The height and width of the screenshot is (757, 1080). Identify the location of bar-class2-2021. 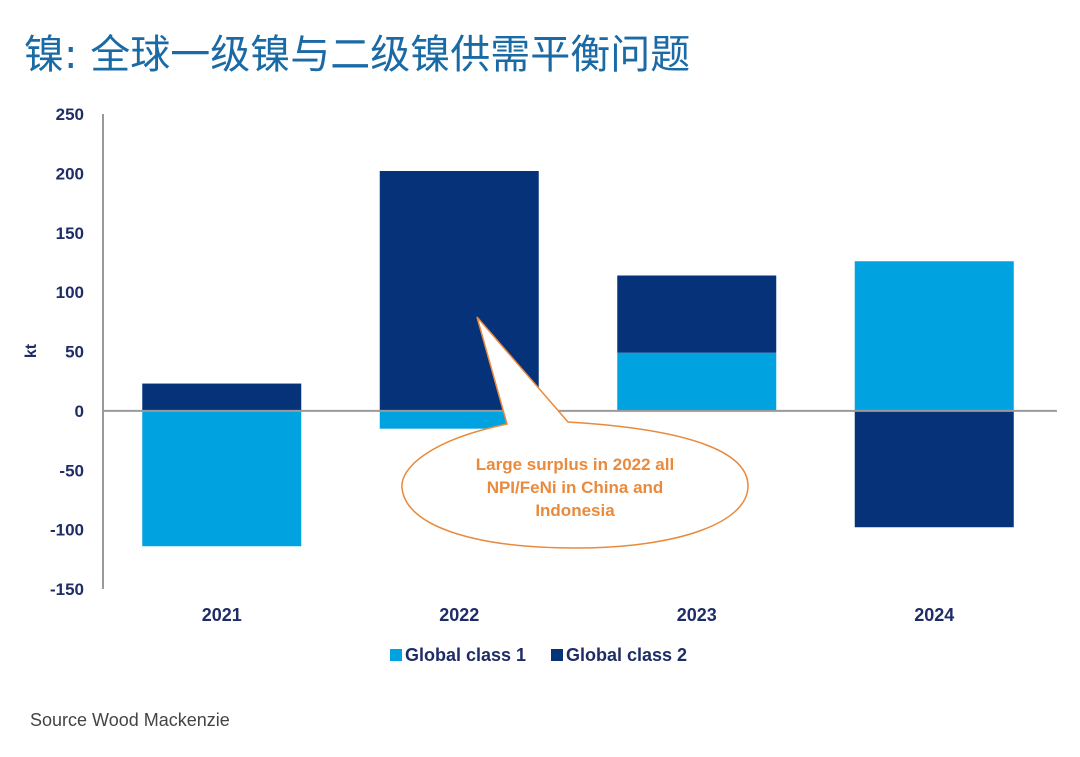
(222, 397).